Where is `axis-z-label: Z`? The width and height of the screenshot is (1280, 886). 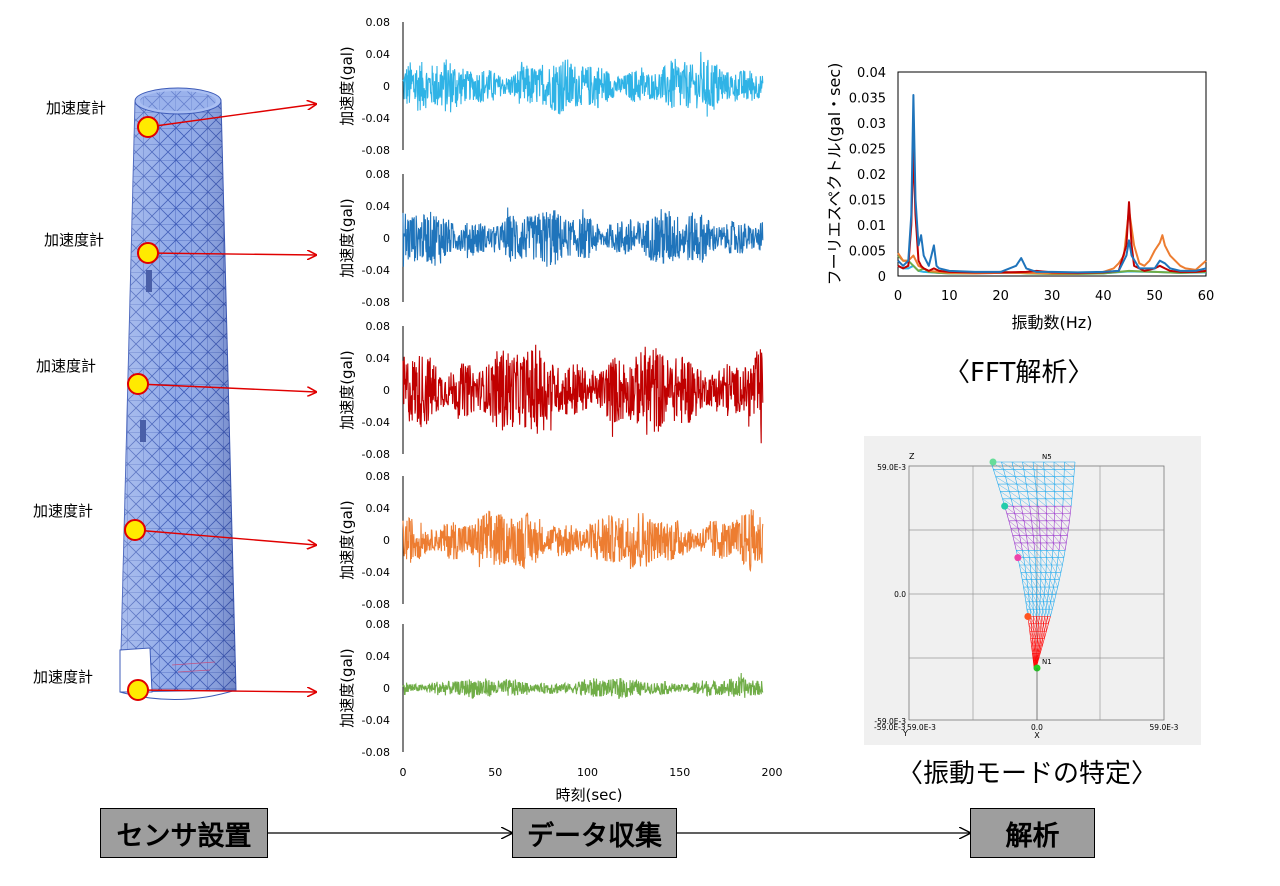 axis-z-label: Z is located at coordinates (912, 456).